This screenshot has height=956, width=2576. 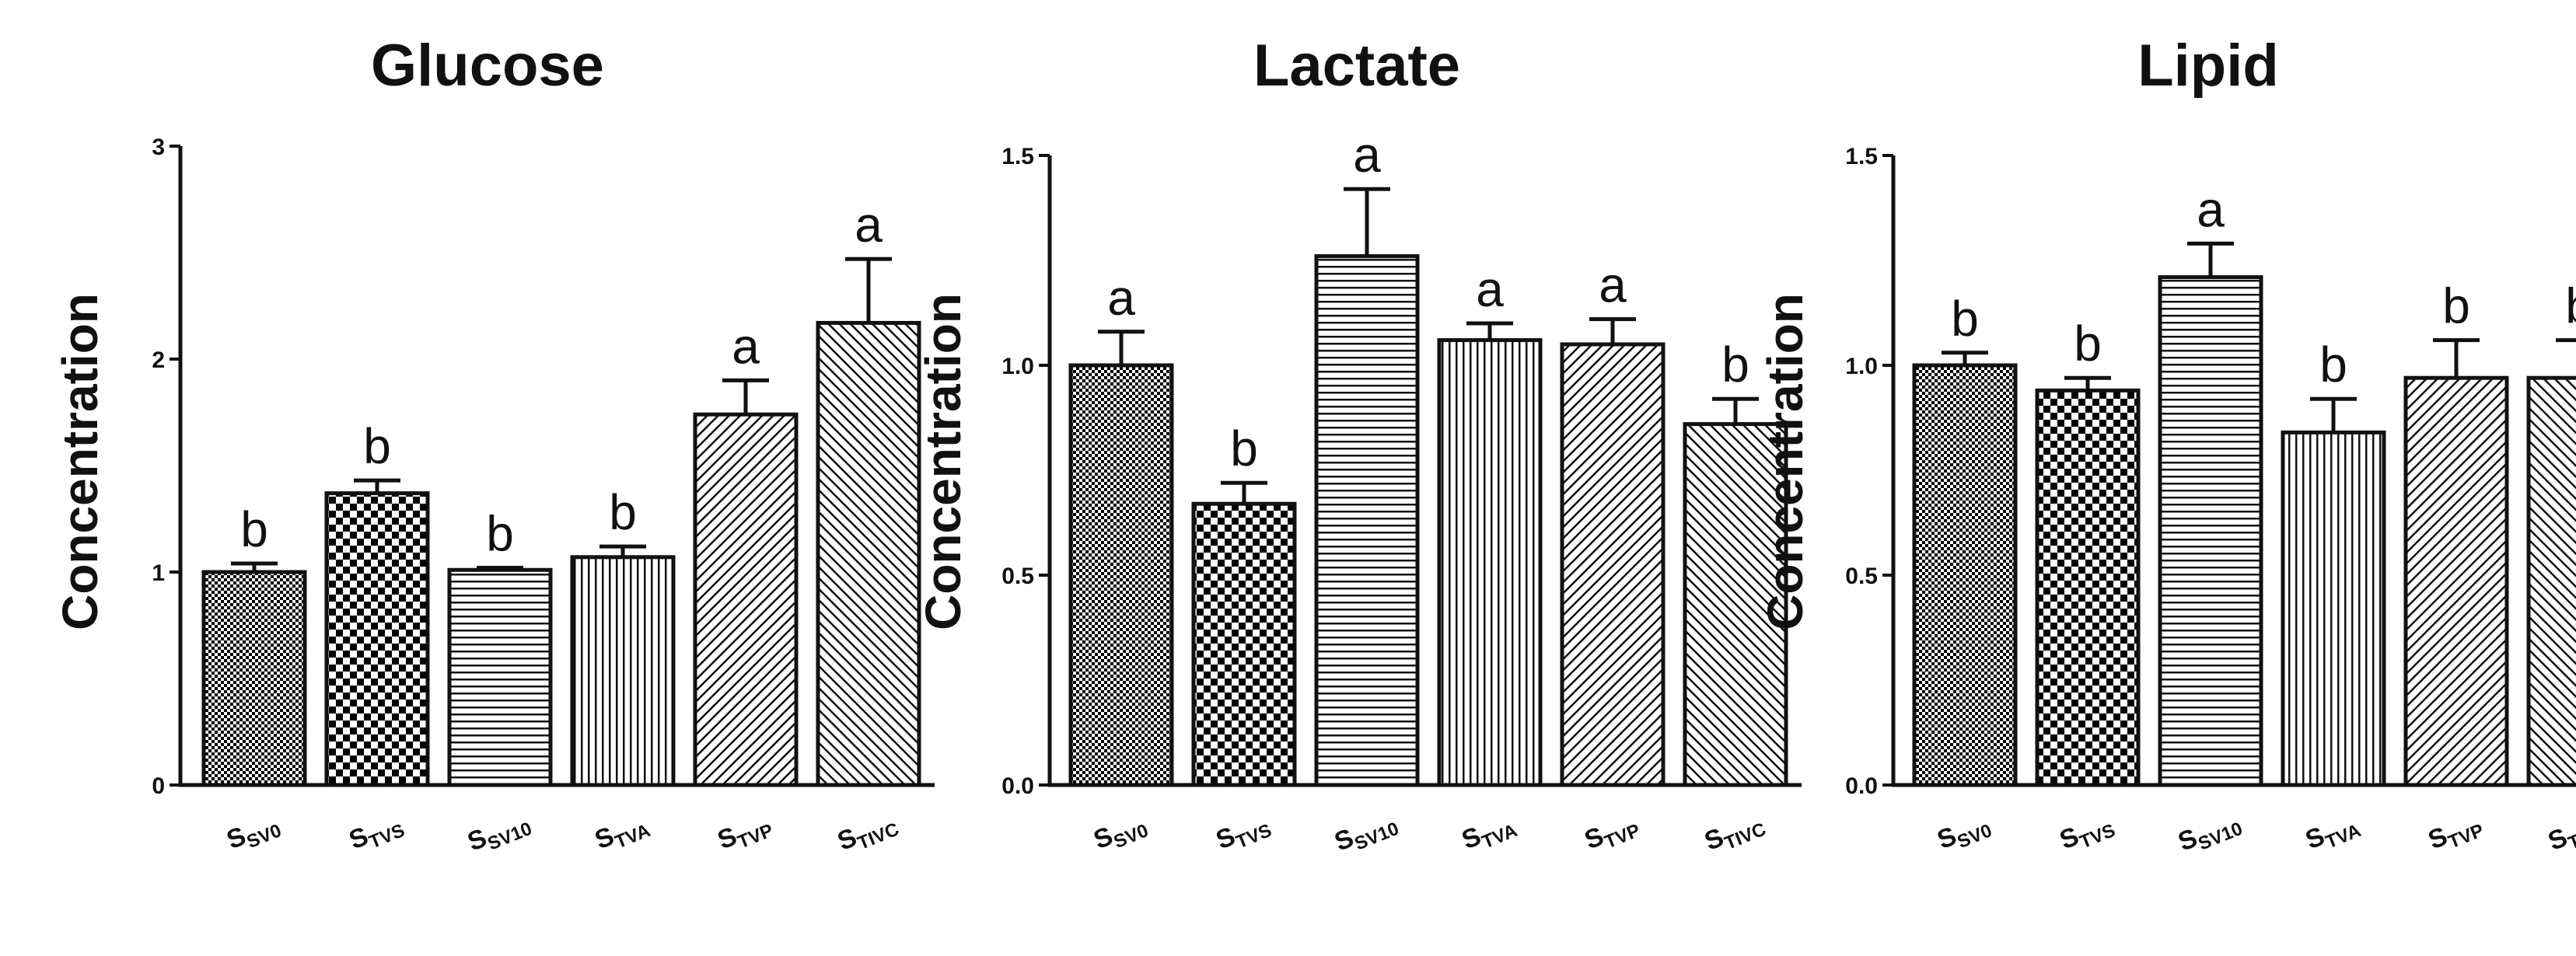 What do you see at coordinates (158, 573) in the screenshot?
I see `y-tick-label: 1` at bounding box center [158, 573].